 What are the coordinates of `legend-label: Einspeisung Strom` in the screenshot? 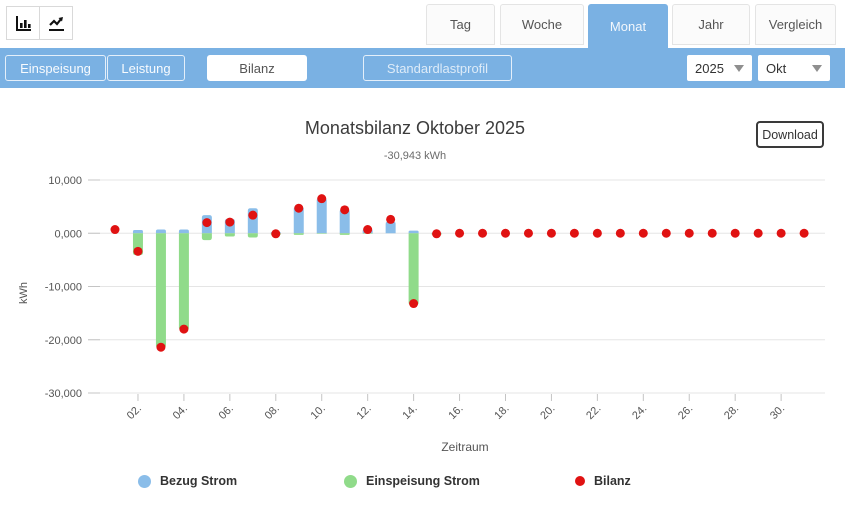 It's located at (423, 481).